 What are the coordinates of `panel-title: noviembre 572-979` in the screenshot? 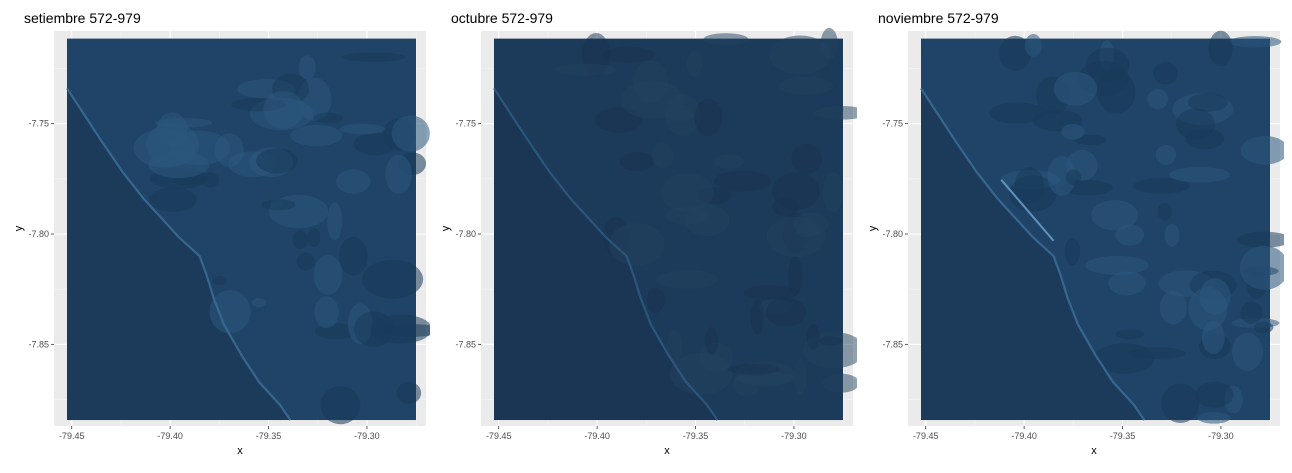 It's located at (938, 18).